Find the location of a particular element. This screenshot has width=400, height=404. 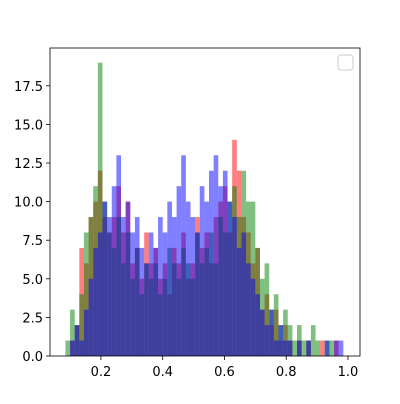

y-tick-label: 2.5 is located at coordinates (32, 318).